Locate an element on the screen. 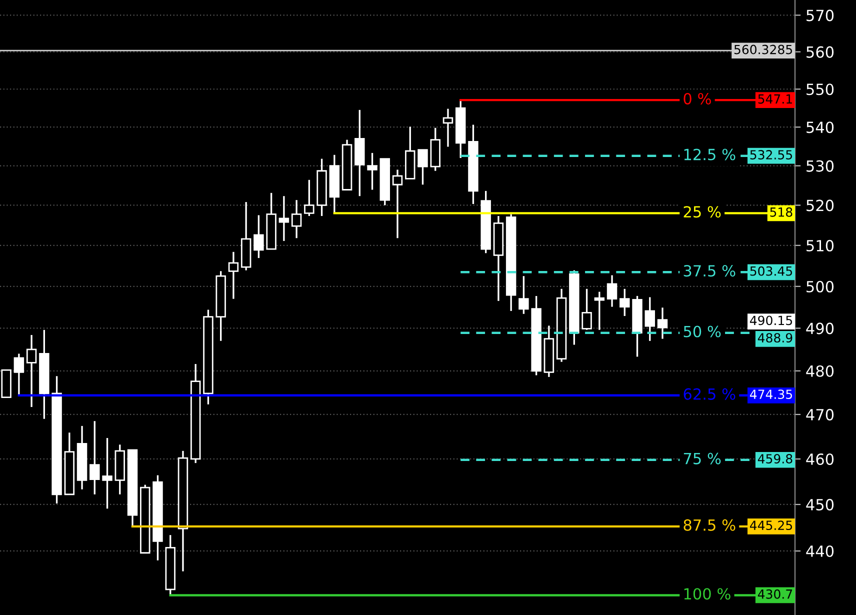  y-tick-label: 480 is located at coordinates (820, 371).